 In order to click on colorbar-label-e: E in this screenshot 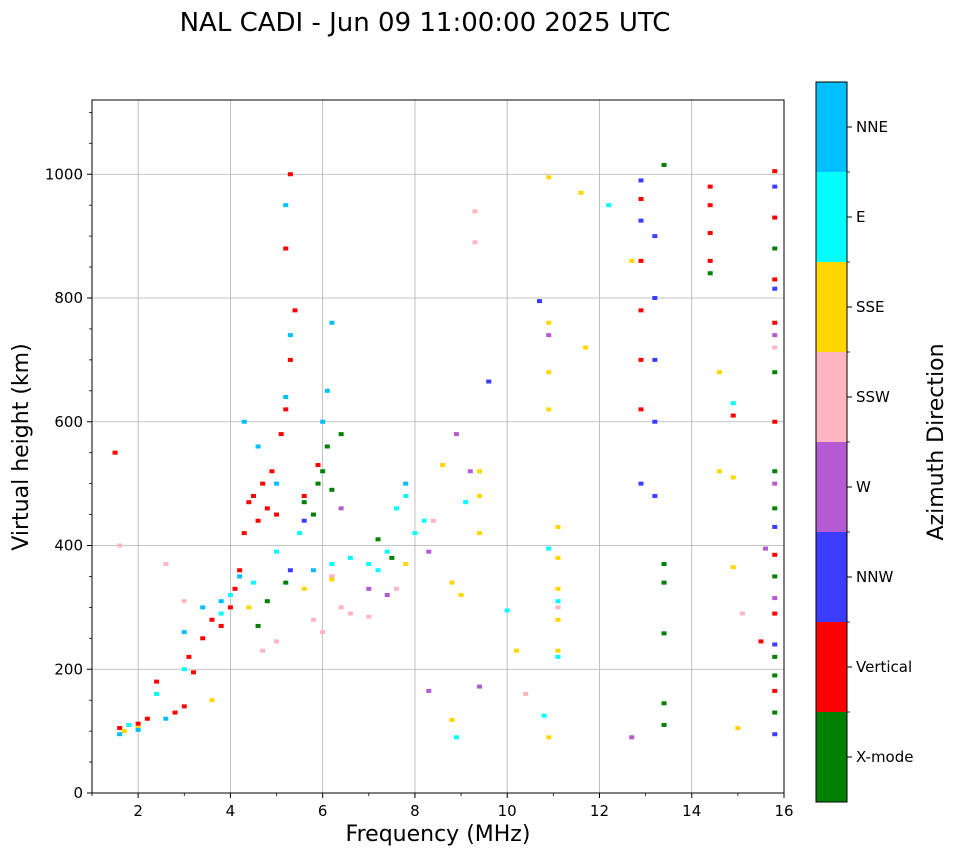, I will do `click(860, 217)`.